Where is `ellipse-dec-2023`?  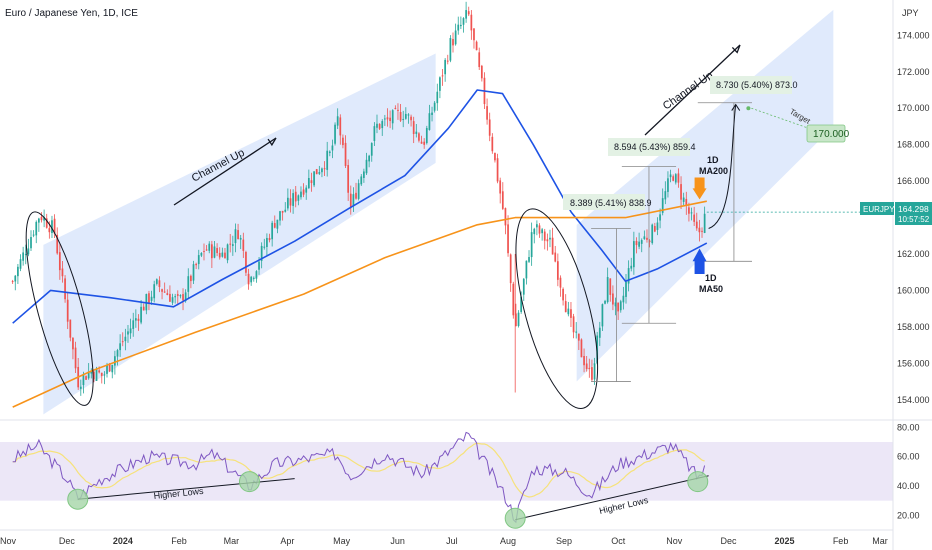 ellipse-dec-2023 is located at coordinates (60, 308).